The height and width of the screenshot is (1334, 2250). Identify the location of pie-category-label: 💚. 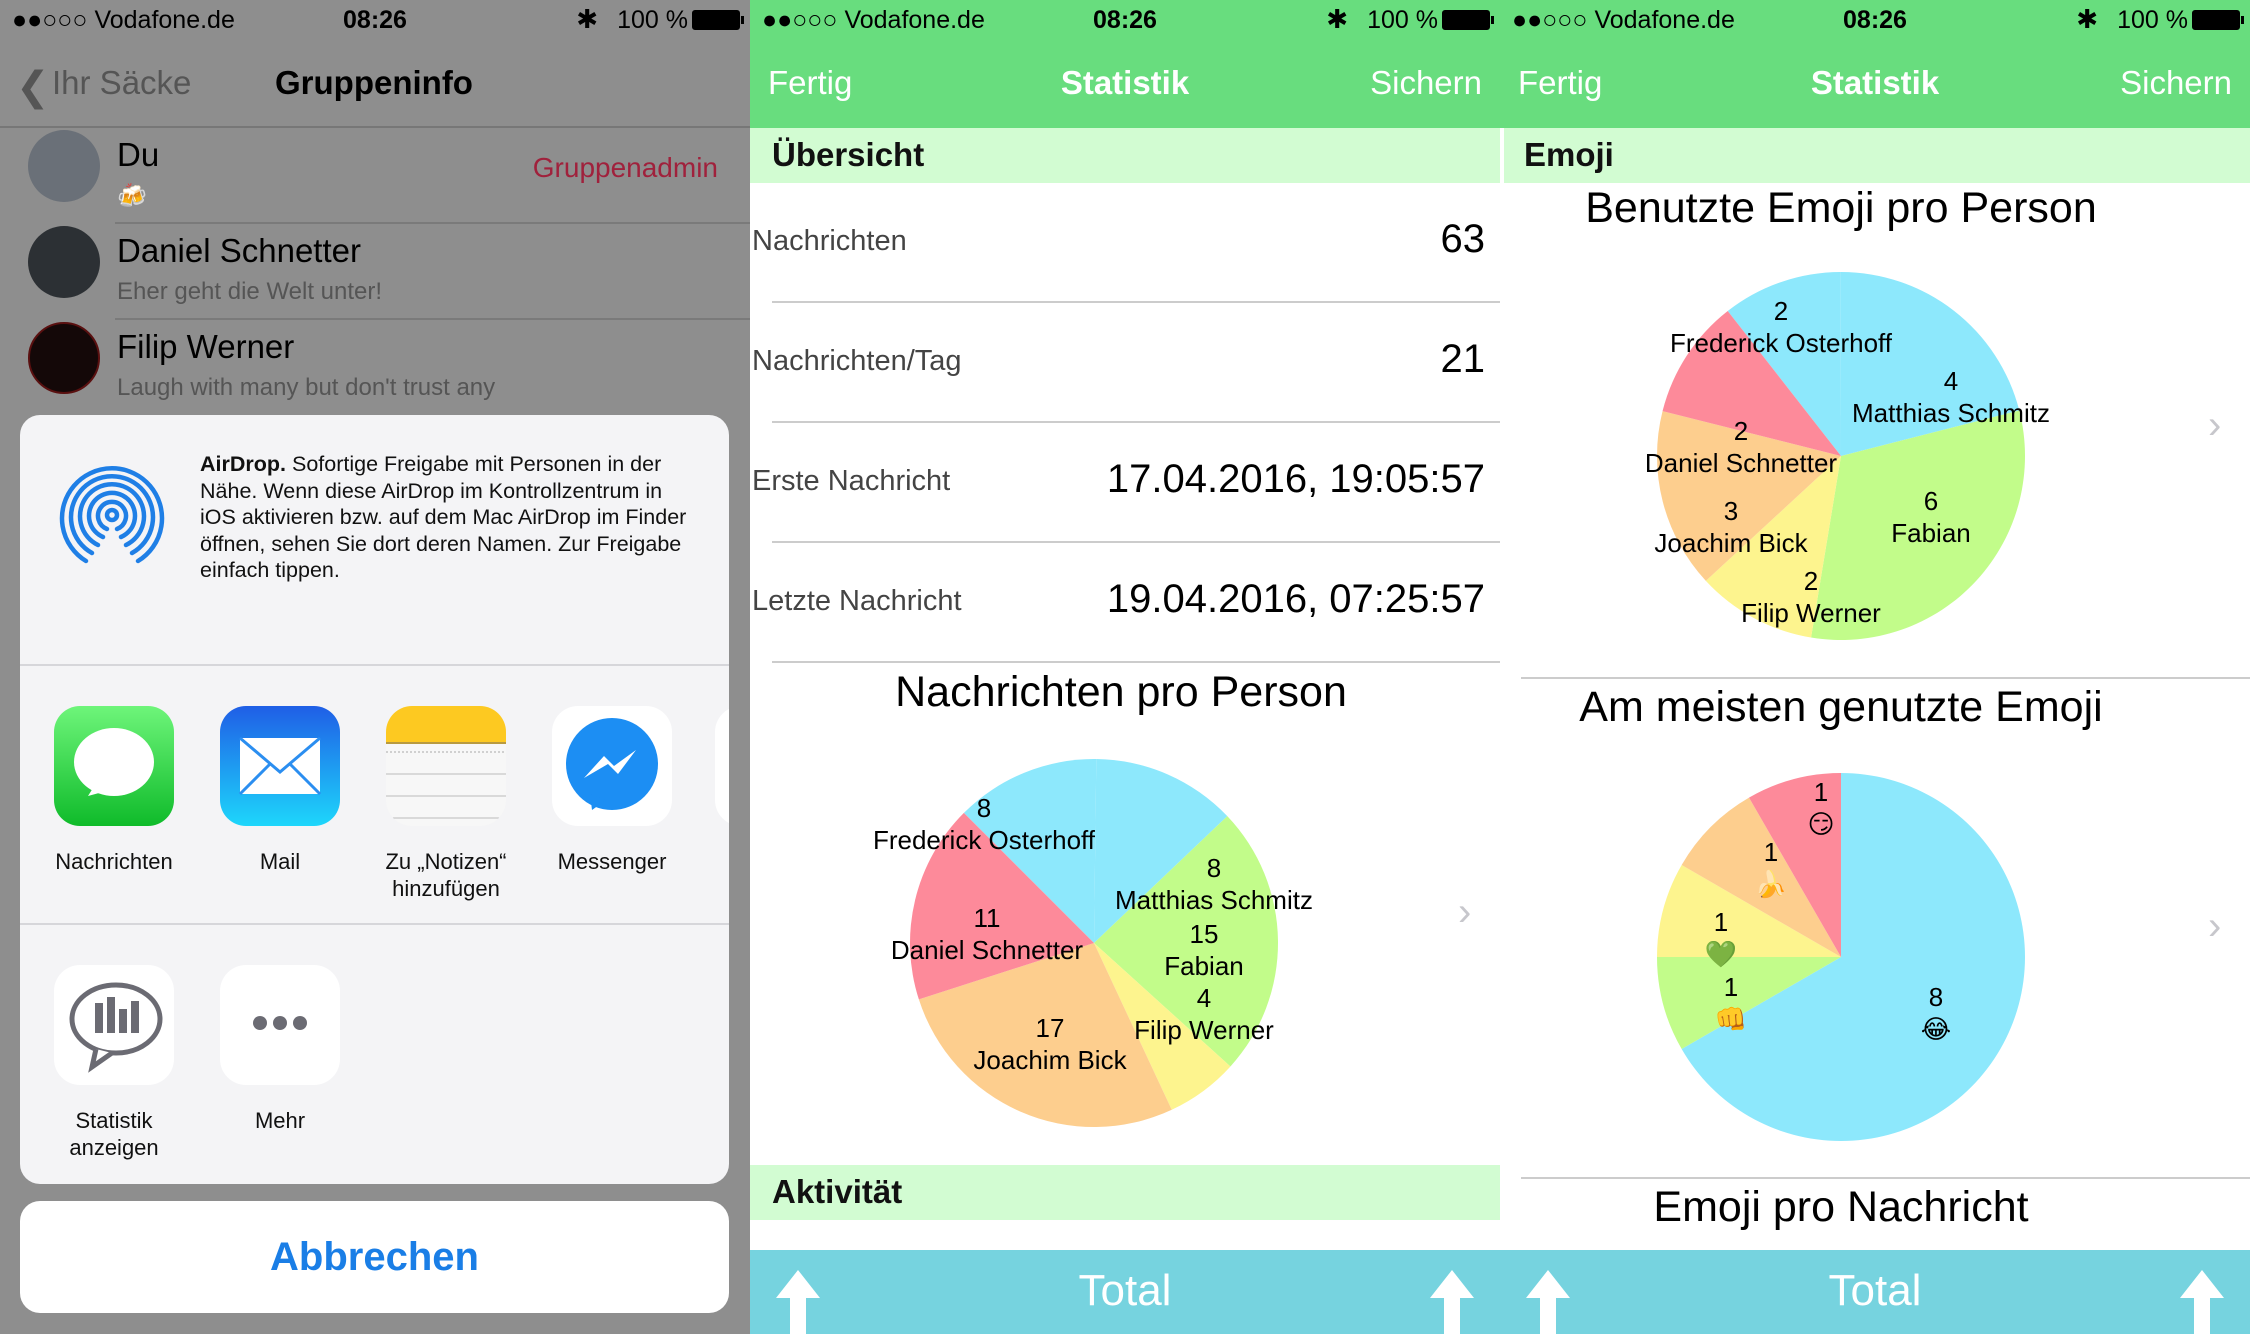
(1721, 954).